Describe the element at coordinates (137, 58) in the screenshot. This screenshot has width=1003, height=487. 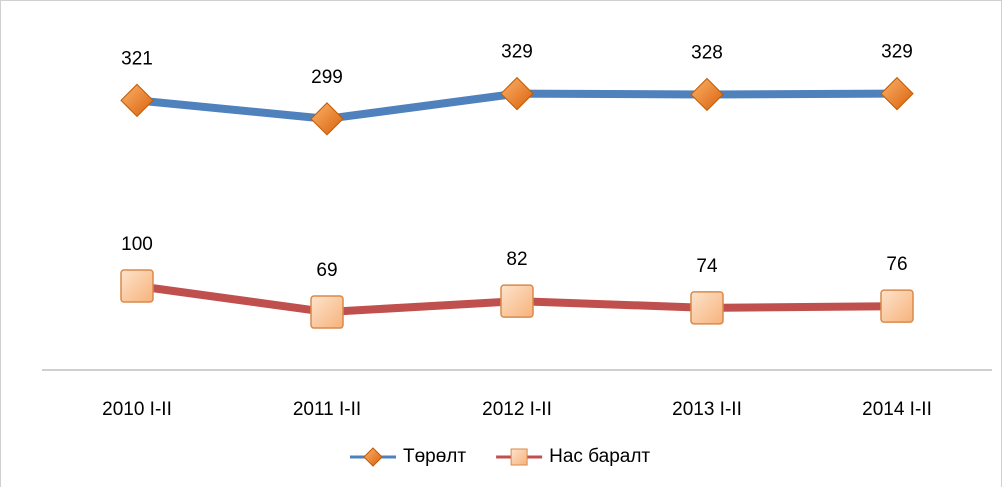
I see `data-label: 321` at that location.